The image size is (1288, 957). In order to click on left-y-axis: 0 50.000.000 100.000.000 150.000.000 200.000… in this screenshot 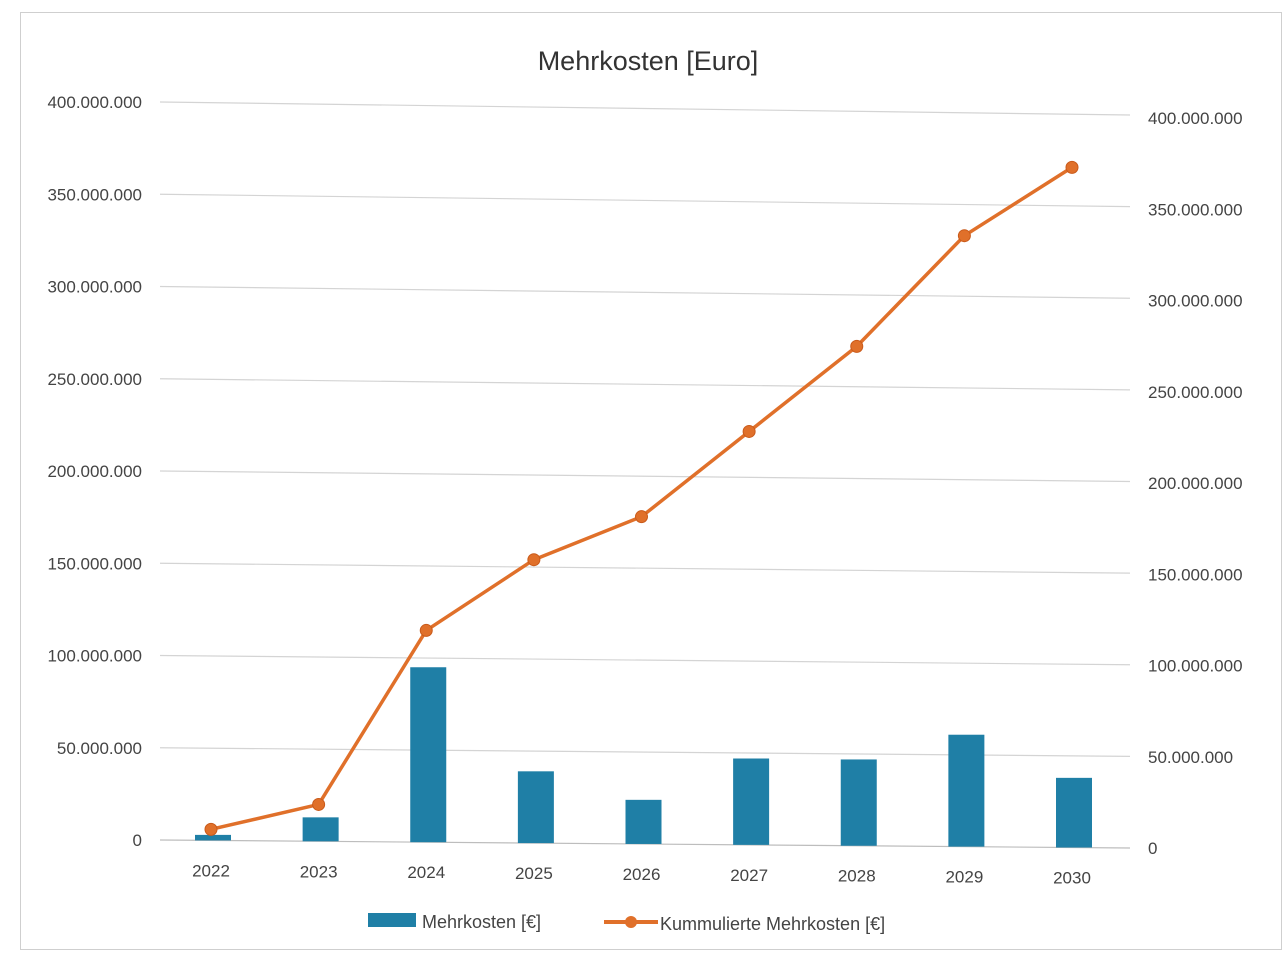, I will do `click(94, 471)`.